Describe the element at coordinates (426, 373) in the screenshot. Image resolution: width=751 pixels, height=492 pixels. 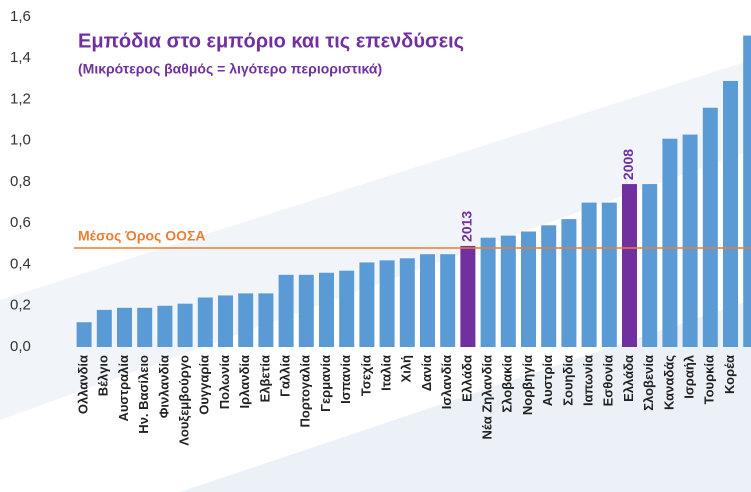
I see `x-tick-label: Δανία` at that location.